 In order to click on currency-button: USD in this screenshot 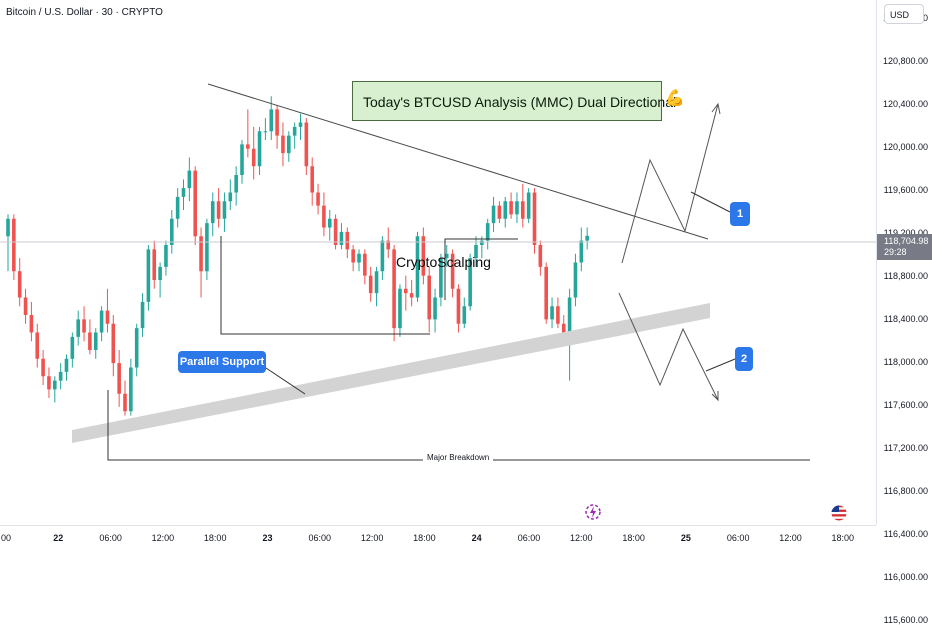, I will do `click(904, 14)`.